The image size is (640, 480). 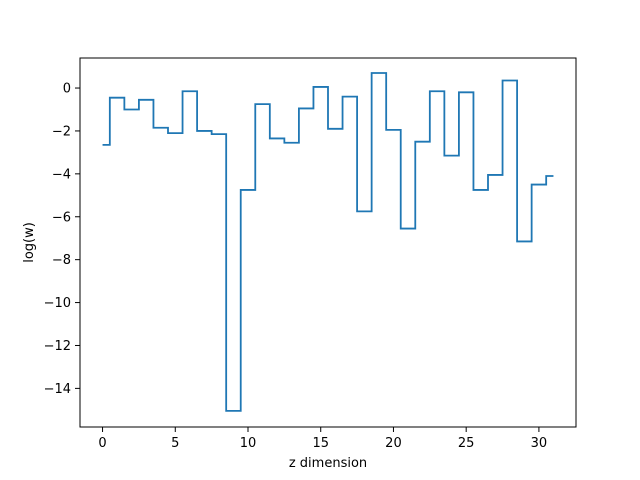 What do you see at coordinates (57, 346) in the screenshot?
I see `y-tick-label: −12` at bounding box center [57, 346].